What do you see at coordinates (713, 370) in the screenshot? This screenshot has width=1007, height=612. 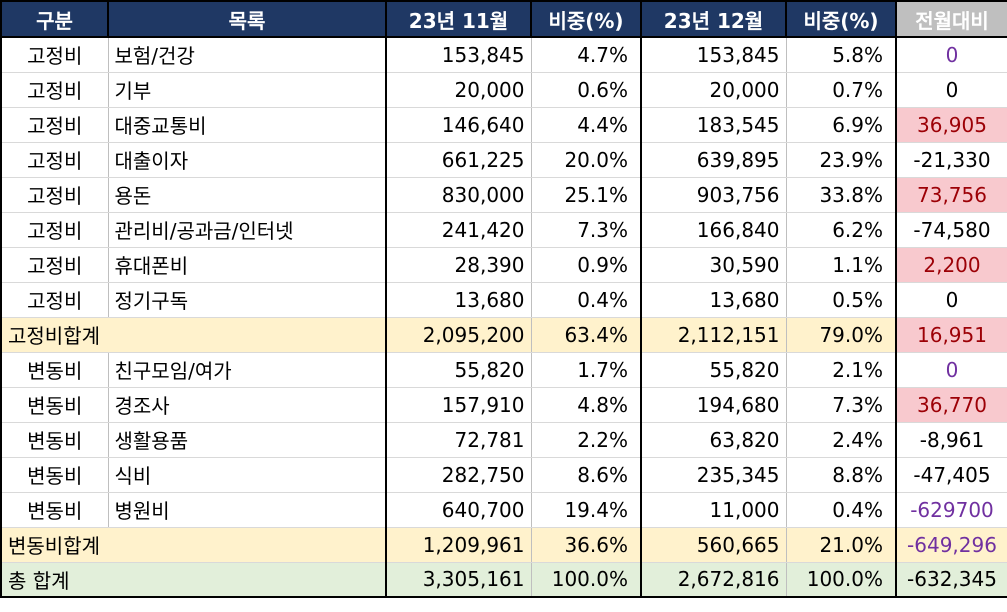 I see `dec-amount-cell: 55,820` at bounding box center [713, 370].